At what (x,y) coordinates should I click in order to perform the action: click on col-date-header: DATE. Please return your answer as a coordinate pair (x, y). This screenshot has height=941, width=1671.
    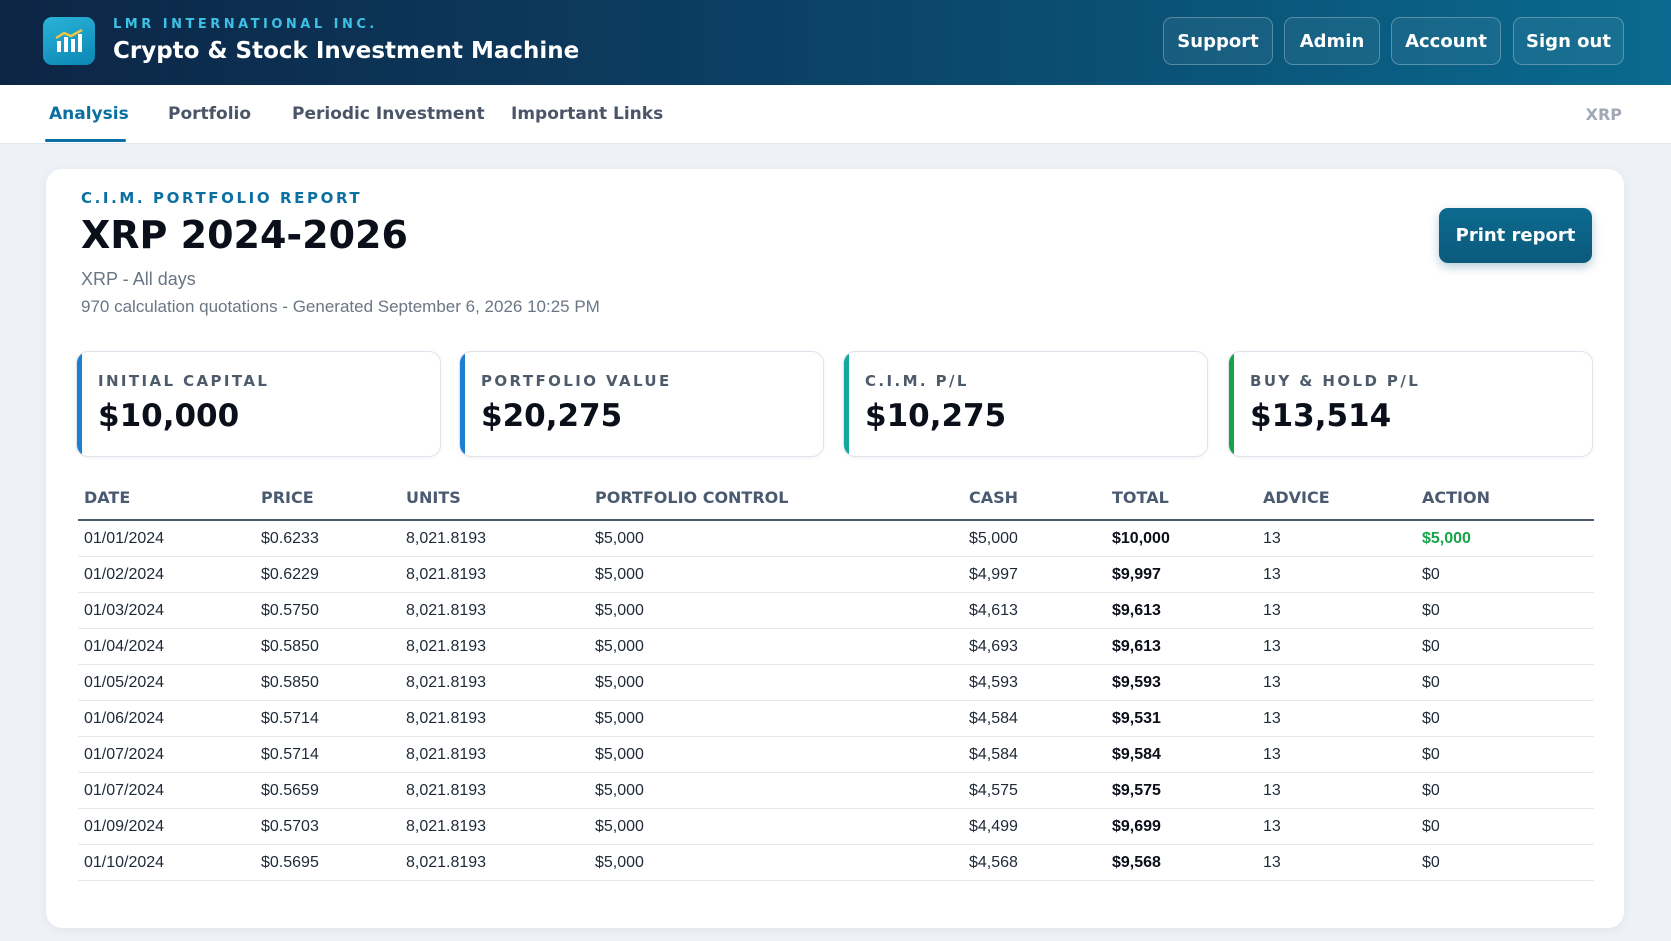
    Looking at the image, I should click on (107, 497).